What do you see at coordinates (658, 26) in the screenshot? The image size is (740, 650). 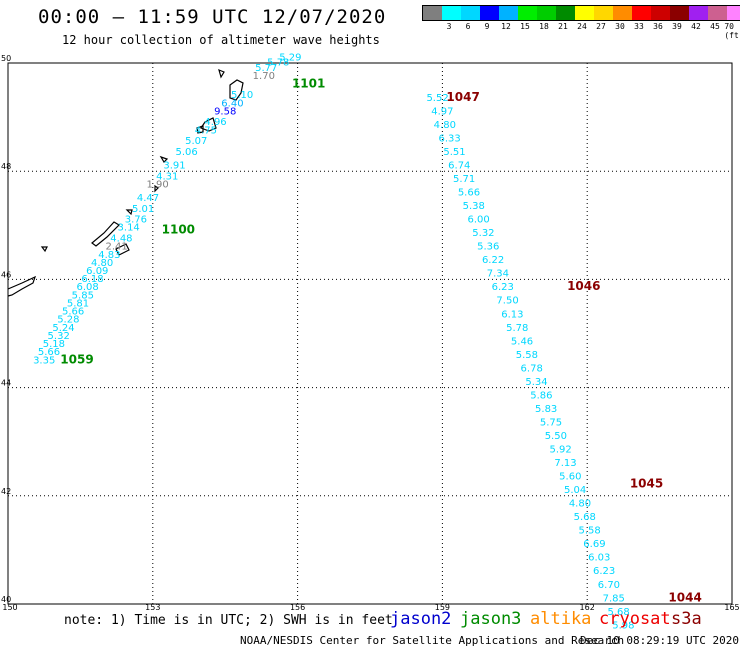 I see `legend-label: 36` at bounding box center [658, 26].